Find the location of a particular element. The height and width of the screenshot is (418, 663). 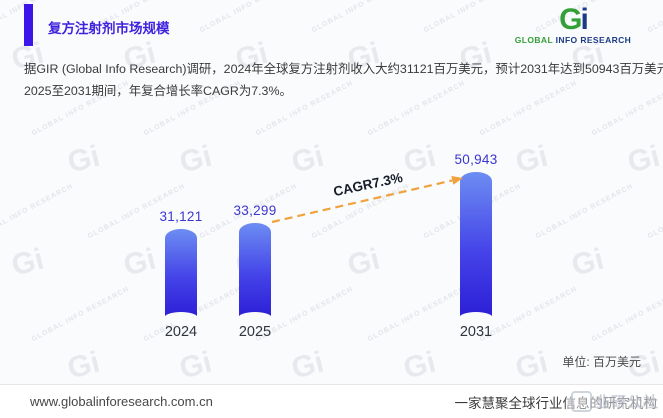

logo-letter-i: i is located at coordinates (584, 19).